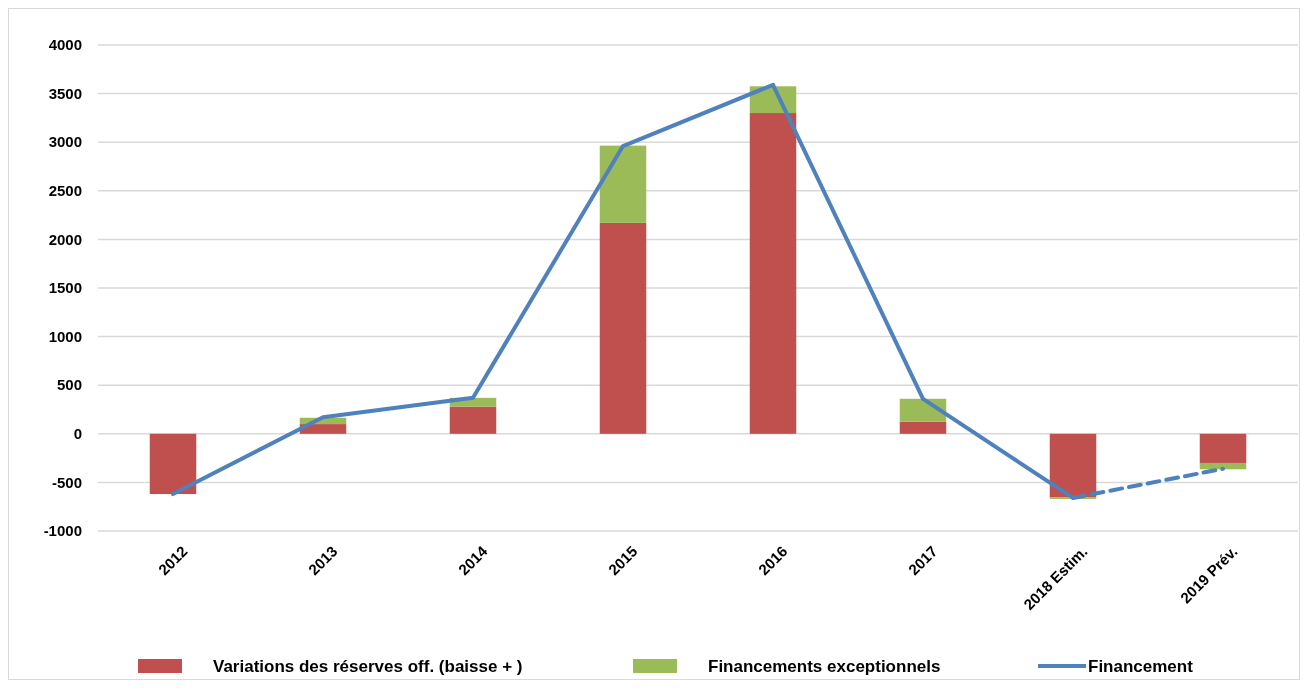  I want to click on y-tick-label: 2000, so click(65, 239).